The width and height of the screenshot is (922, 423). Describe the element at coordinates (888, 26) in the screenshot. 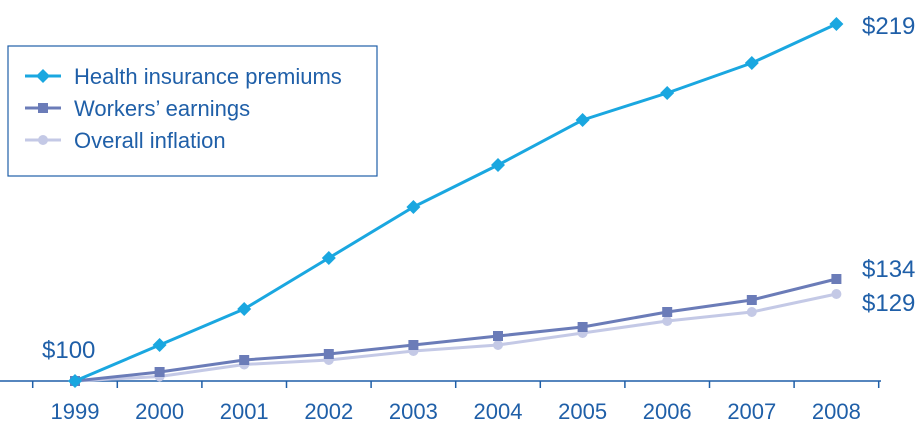

I see `end-value-label: $219` at that location.